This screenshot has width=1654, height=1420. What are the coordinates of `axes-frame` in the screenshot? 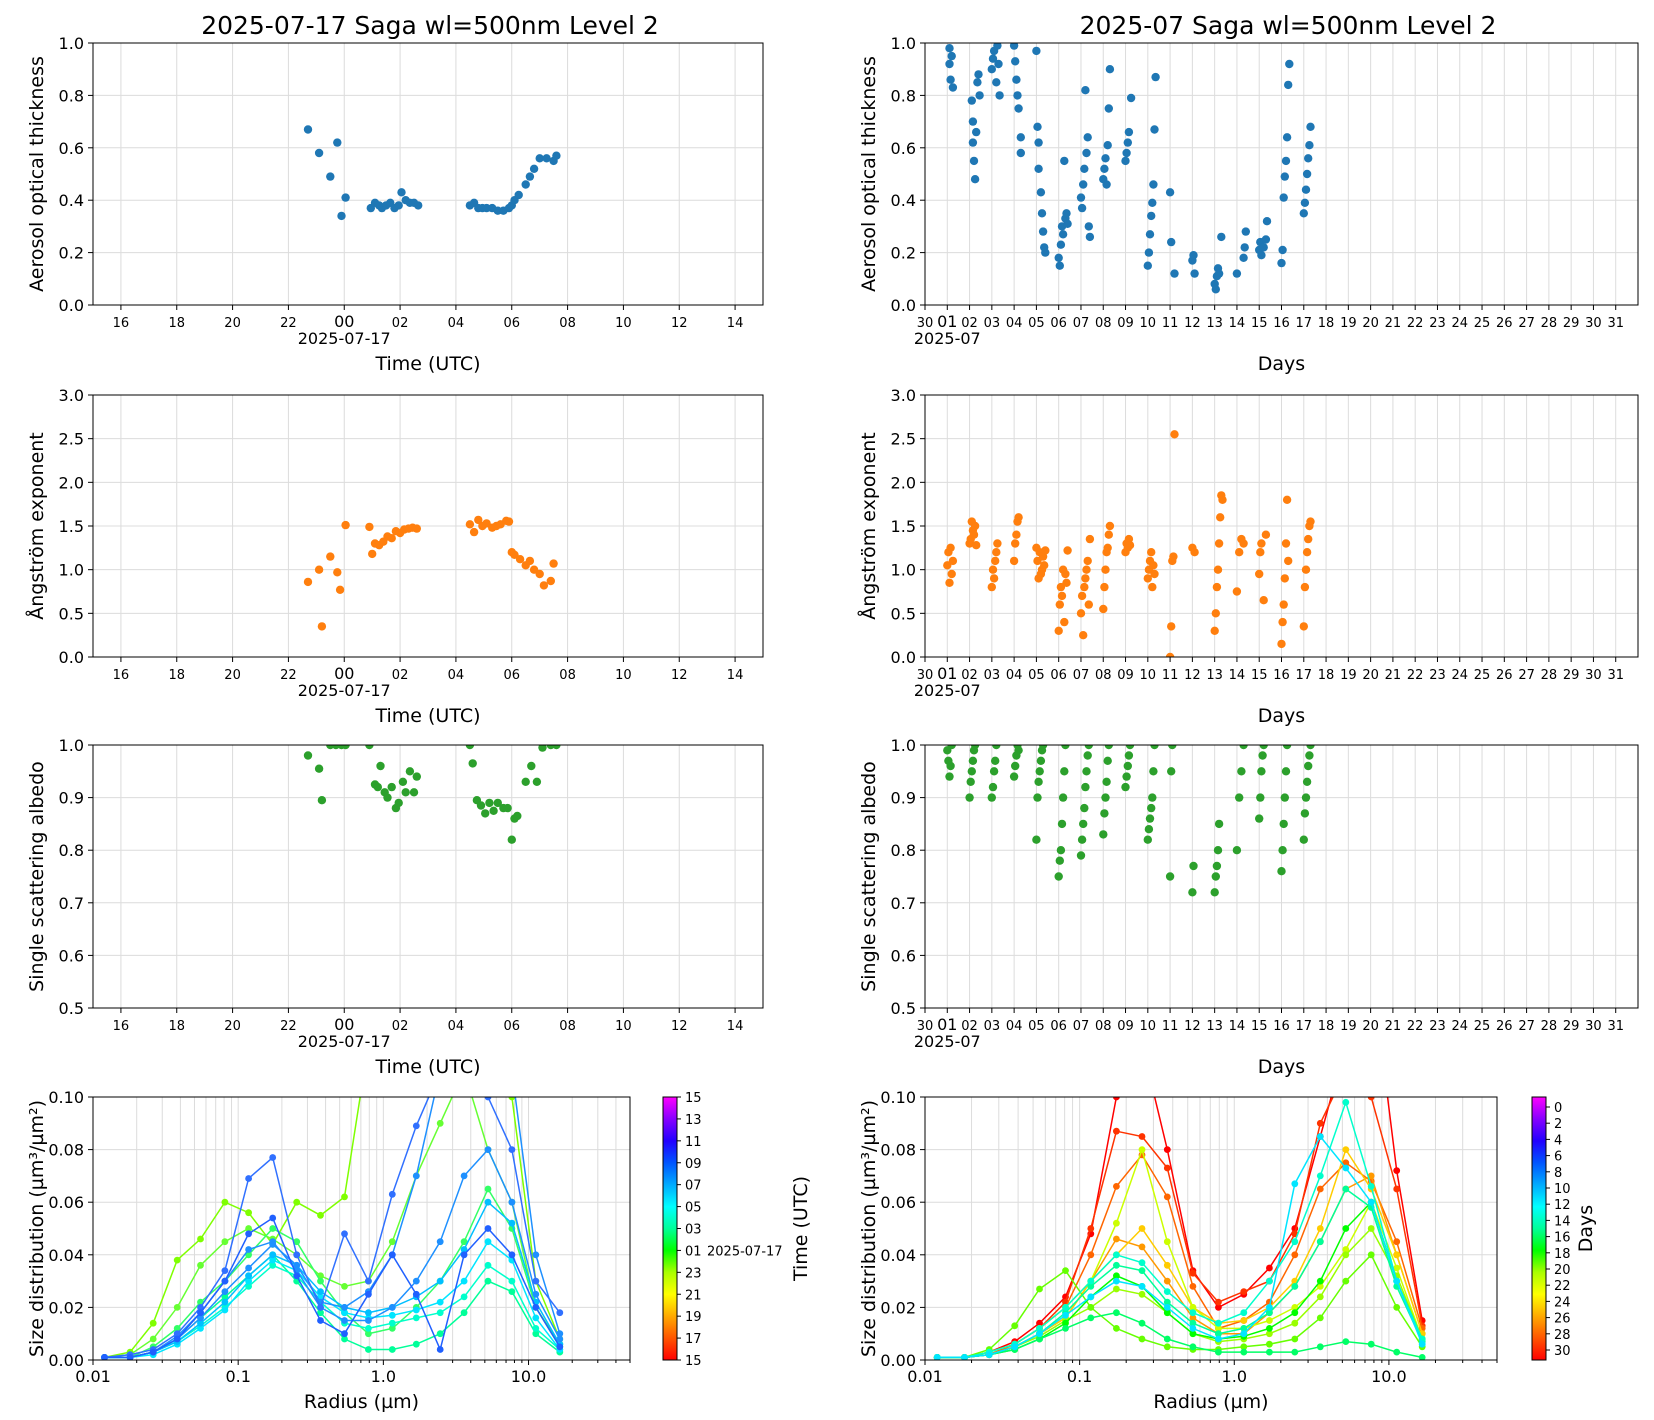 It's located at (428, 876).